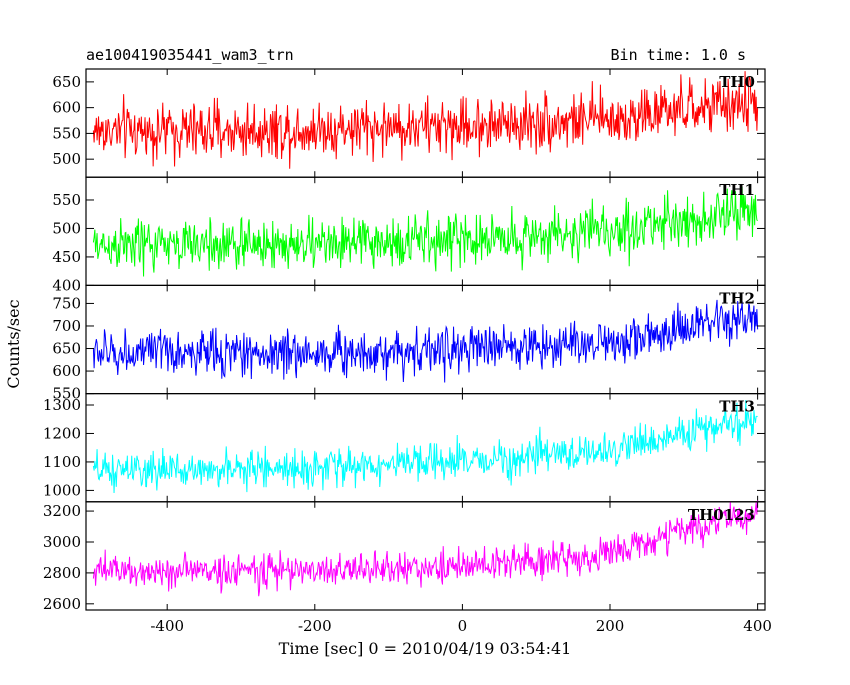 The height and width of the screenshot is (685, 850). Describe the element at coordinates (737, 82) in the screenshot. I see `panel-label-th0: TH0` at that location.